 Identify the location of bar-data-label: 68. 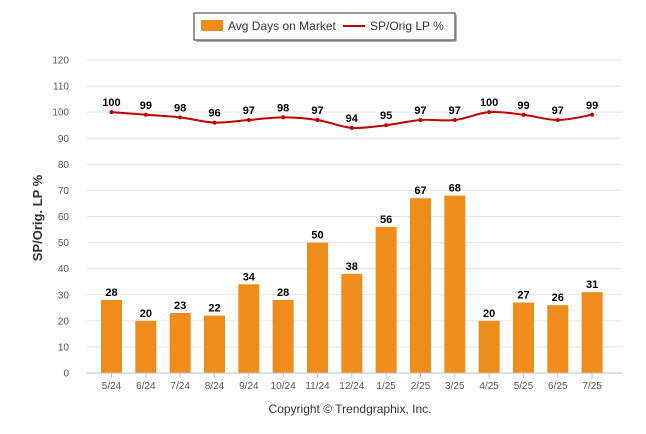
(455, 189).